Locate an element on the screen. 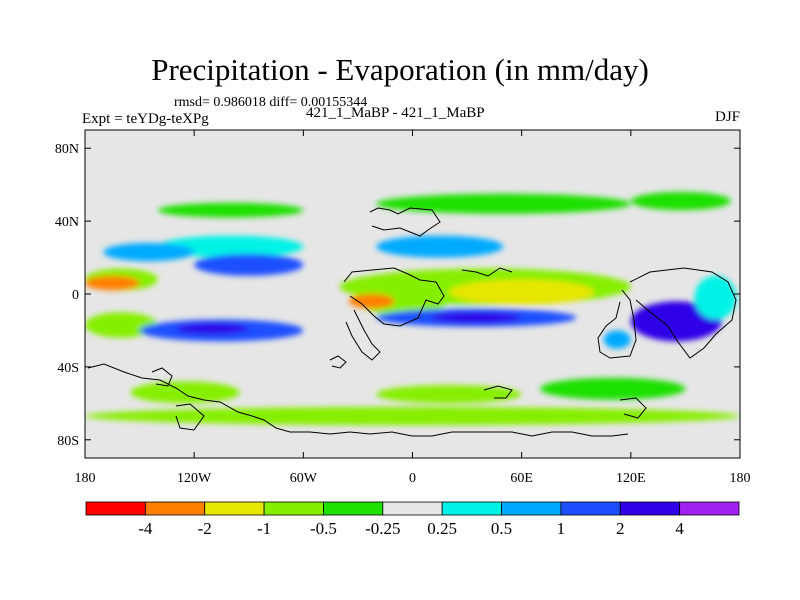 Image resolution: width=800 pixels, height=600 pixels. colorbar-label-9: 4 is located at coordinates (679, 528).